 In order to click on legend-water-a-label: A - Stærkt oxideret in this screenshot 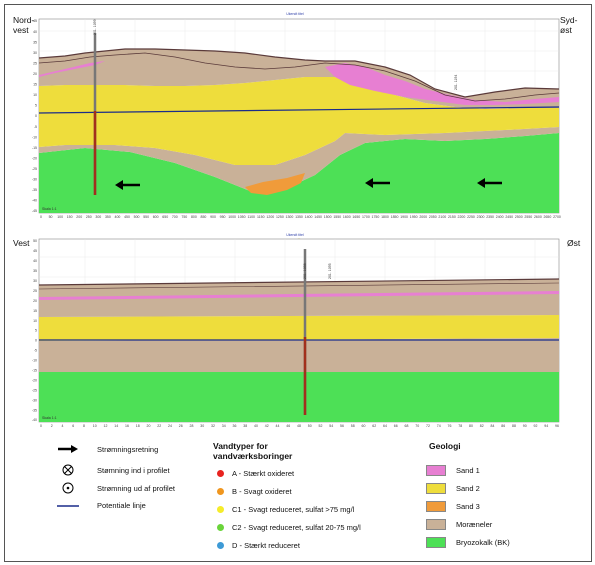, I will do `click(263, 473)`.